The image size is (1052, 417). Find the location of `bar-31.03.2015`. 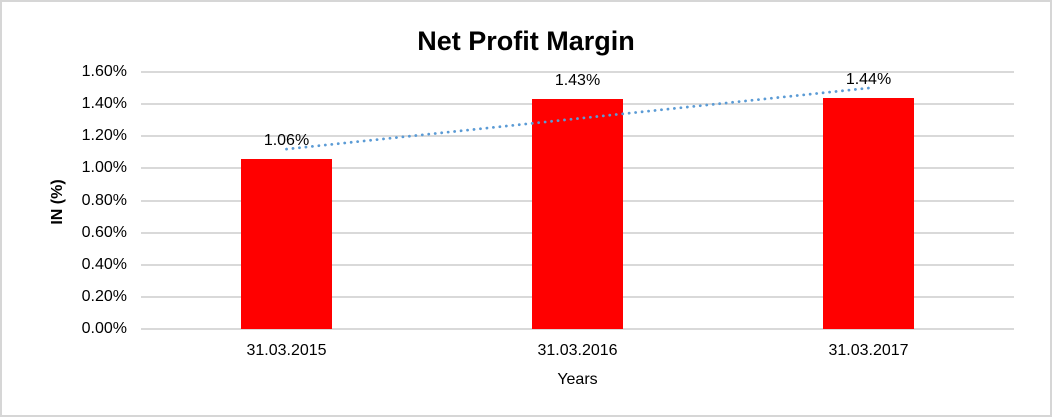

bar-31.03.2015 is located at coordinates (286, 243).